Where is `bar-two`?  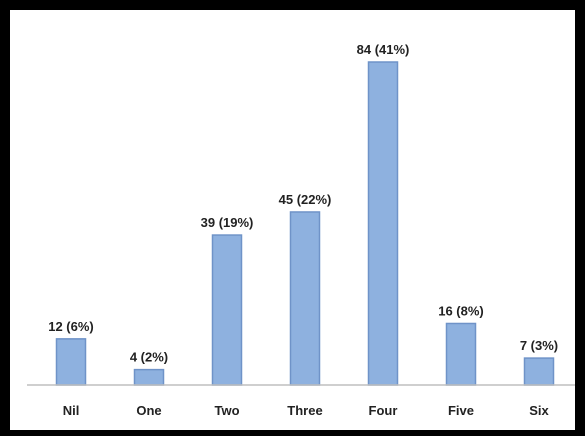
bar-two is located at coordinates (227, 310).